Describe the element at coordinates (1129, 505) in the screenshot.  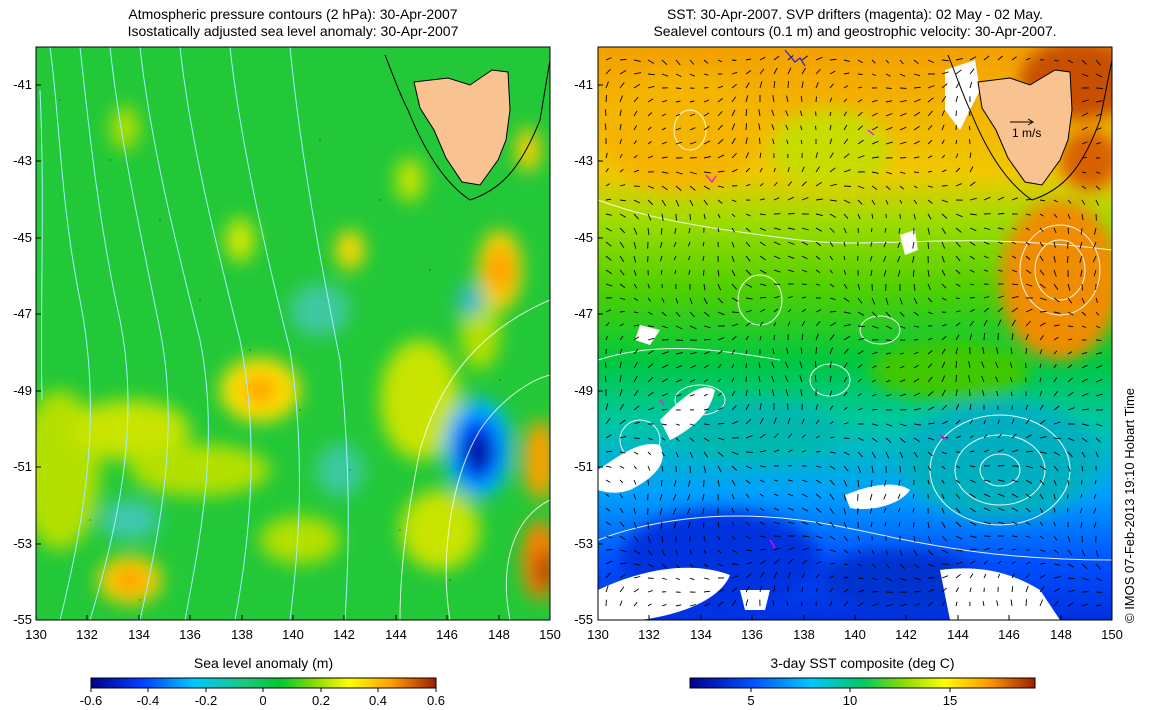
I see `credit-text: © IMOS 07-Feb-2013 19:10 Hobart Time` at that location.